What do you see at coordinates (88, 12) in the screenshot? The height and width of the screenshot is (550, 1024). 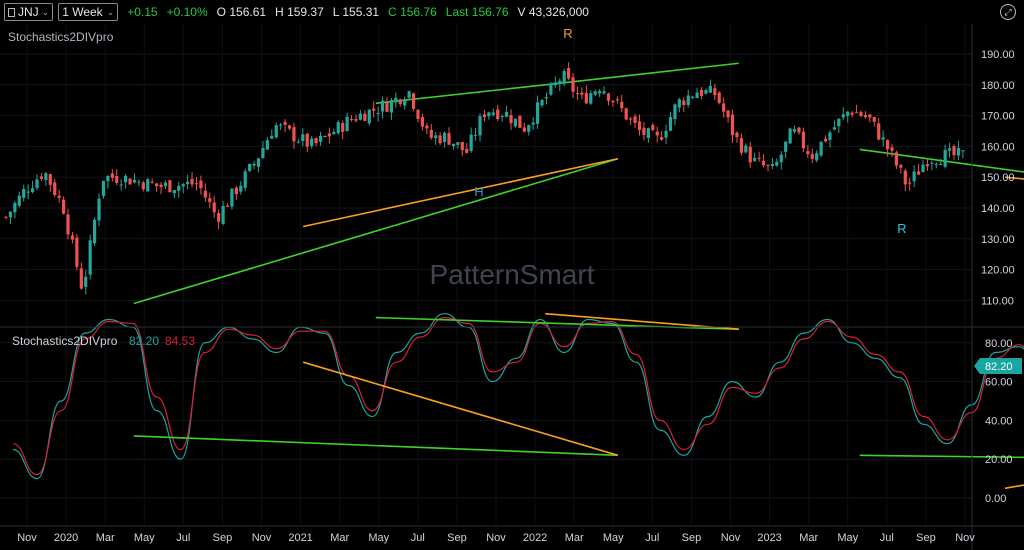 I see `timeframe-selector: 1 Week ⌄` at bounding box center [88, 12].